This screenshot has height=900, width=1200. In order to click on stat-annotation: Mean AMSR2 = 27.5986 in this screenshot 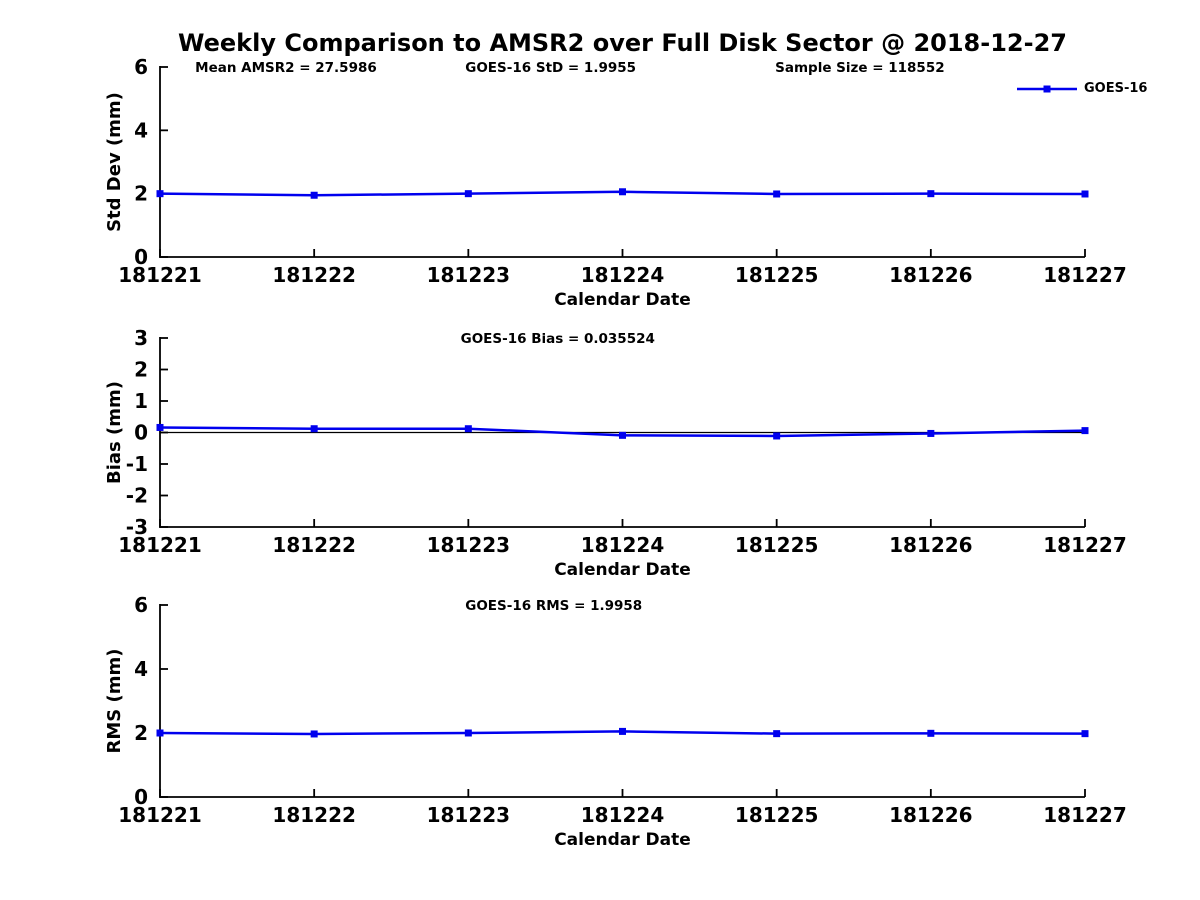, I will do `click(286, 68)`.